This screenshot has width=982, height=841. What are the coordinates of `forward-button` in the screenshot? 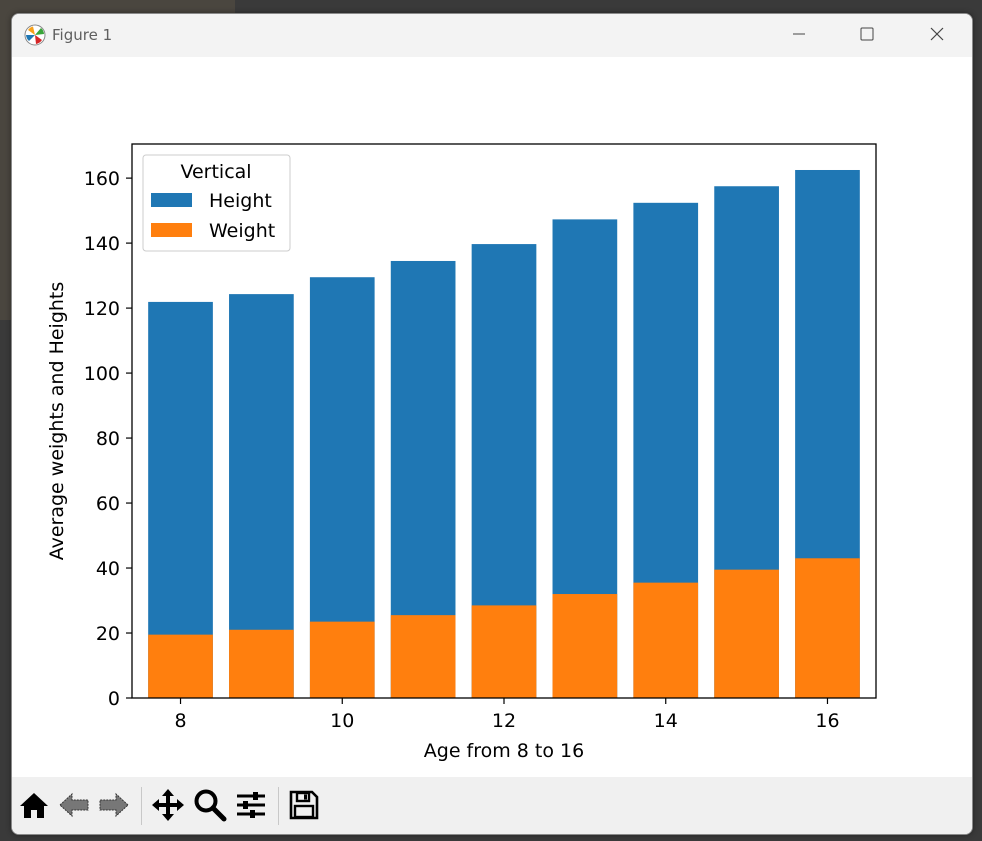 It's located at (114, 807).